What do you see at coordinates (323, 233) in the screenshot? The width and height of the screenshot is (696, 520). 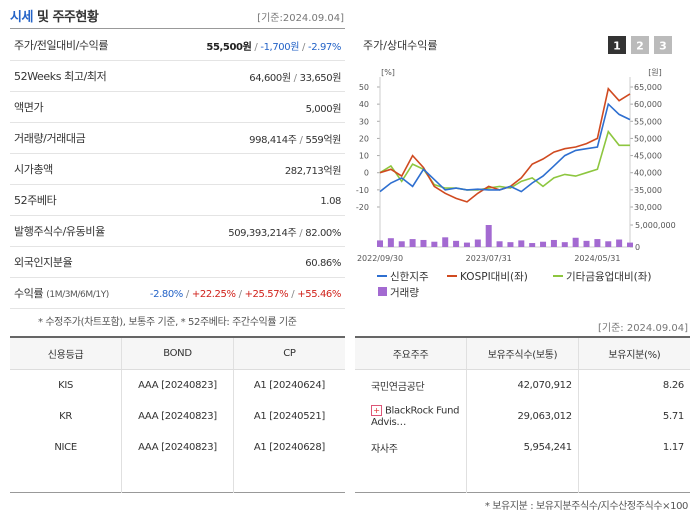 I see `value-part: 82.00%` at bounding box center [323, 233].